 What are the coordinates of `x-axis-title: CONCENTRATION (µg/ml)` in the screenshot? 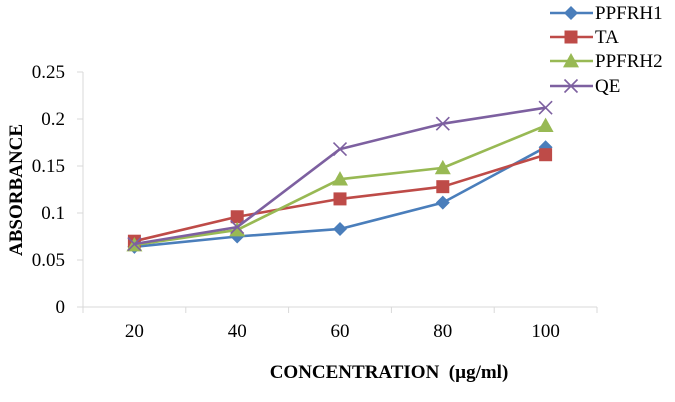 It's located at (389, 372).